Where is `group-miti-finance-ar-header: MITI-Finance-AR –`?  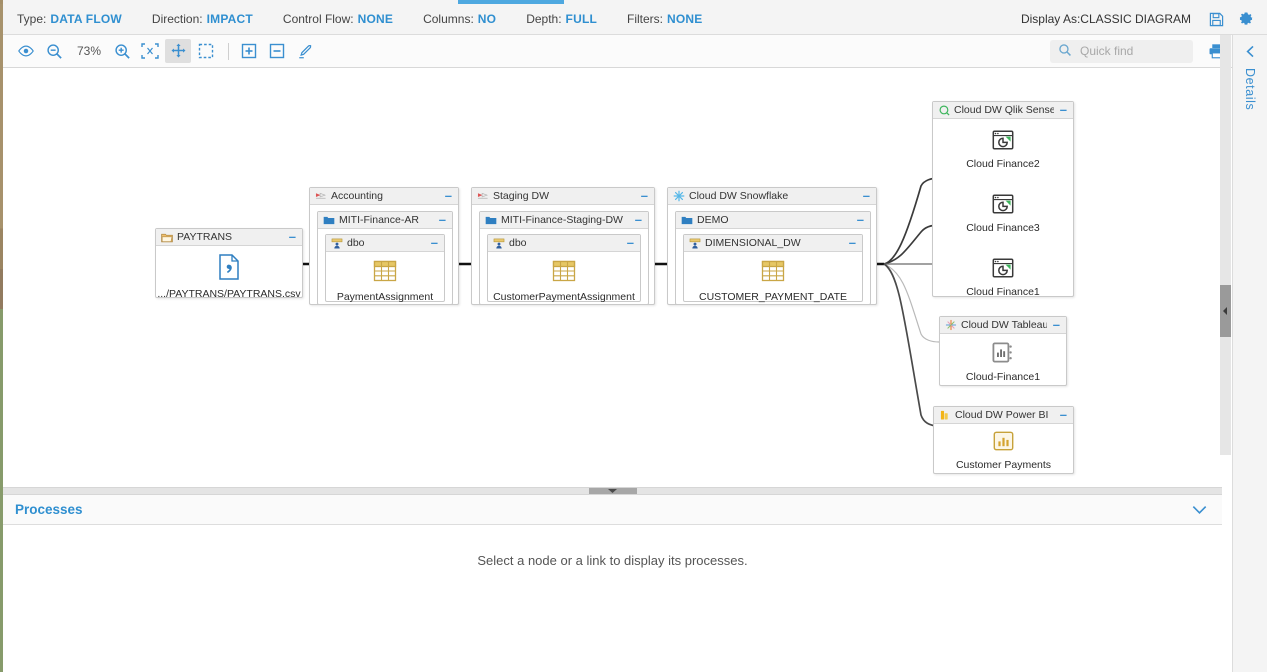 group-miti-finance-ar-header: MITI-Finance-AR – is located at coordinates (385, 220).